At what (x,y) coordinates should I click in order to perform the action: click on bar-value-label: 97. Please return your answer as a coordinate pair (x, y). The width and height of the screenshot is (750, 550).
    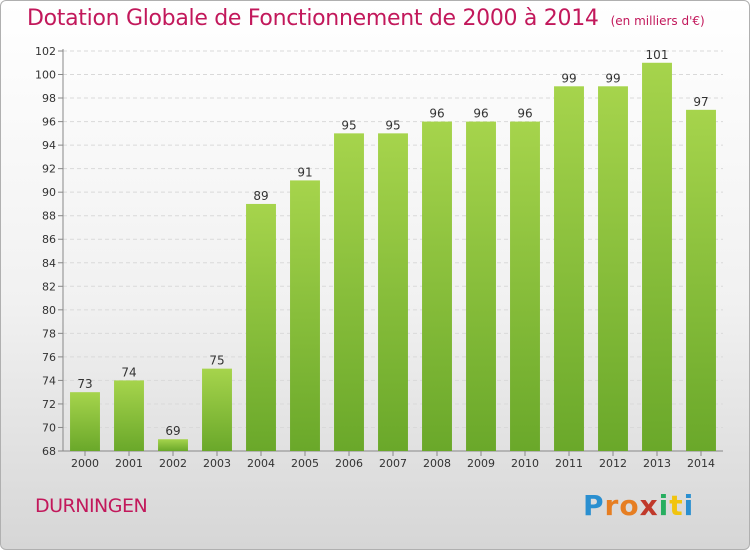
    Looking at the image, I should click on (700, 102).